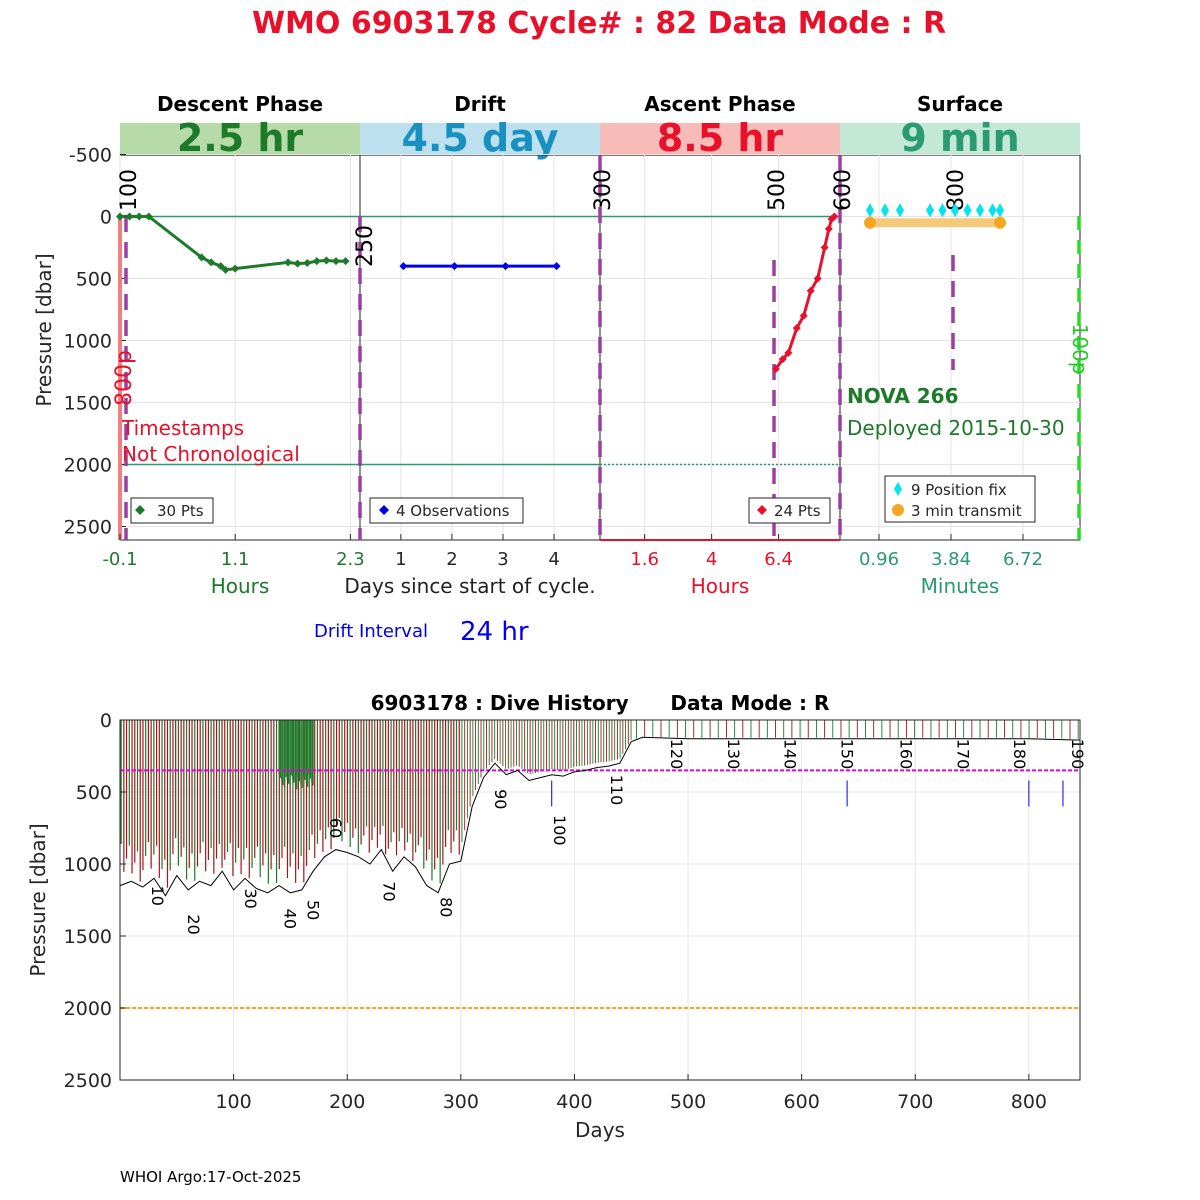 This screenshot has height=1200, width=1200. I want to click on profile-line, so click(600, 816).